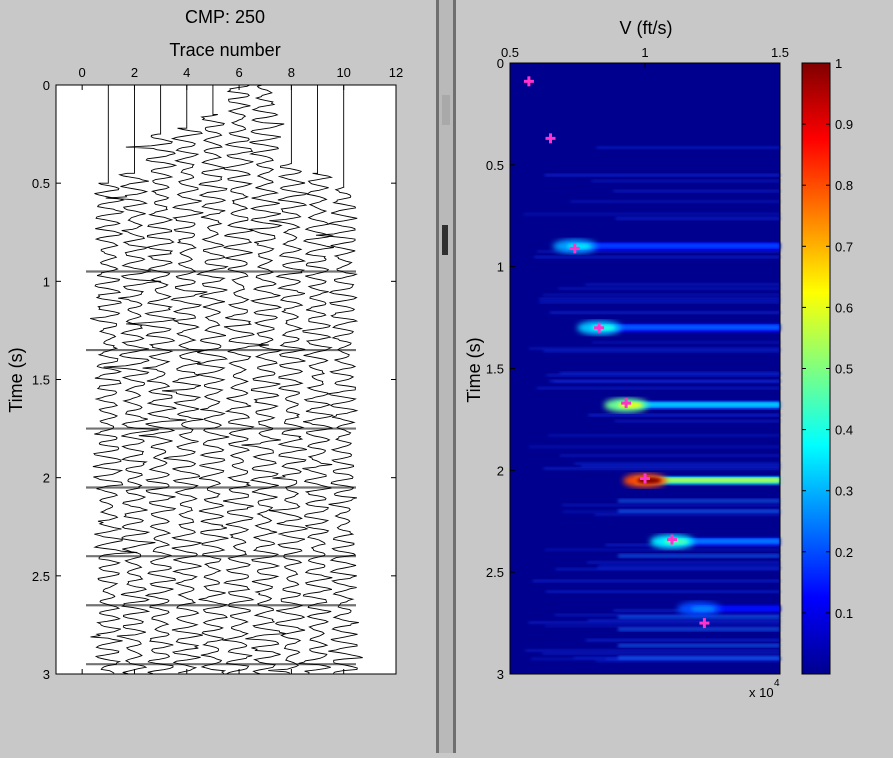 This screenshot has width=893, height=758. What do you see at coordinates (827, 338) in the screenshot?
I see `colorbar-ticks: 0.1 0.2 0.3 0.4 0.5 0.6 0.7 0.8 0.9 1` at bounding box center [827, 338].